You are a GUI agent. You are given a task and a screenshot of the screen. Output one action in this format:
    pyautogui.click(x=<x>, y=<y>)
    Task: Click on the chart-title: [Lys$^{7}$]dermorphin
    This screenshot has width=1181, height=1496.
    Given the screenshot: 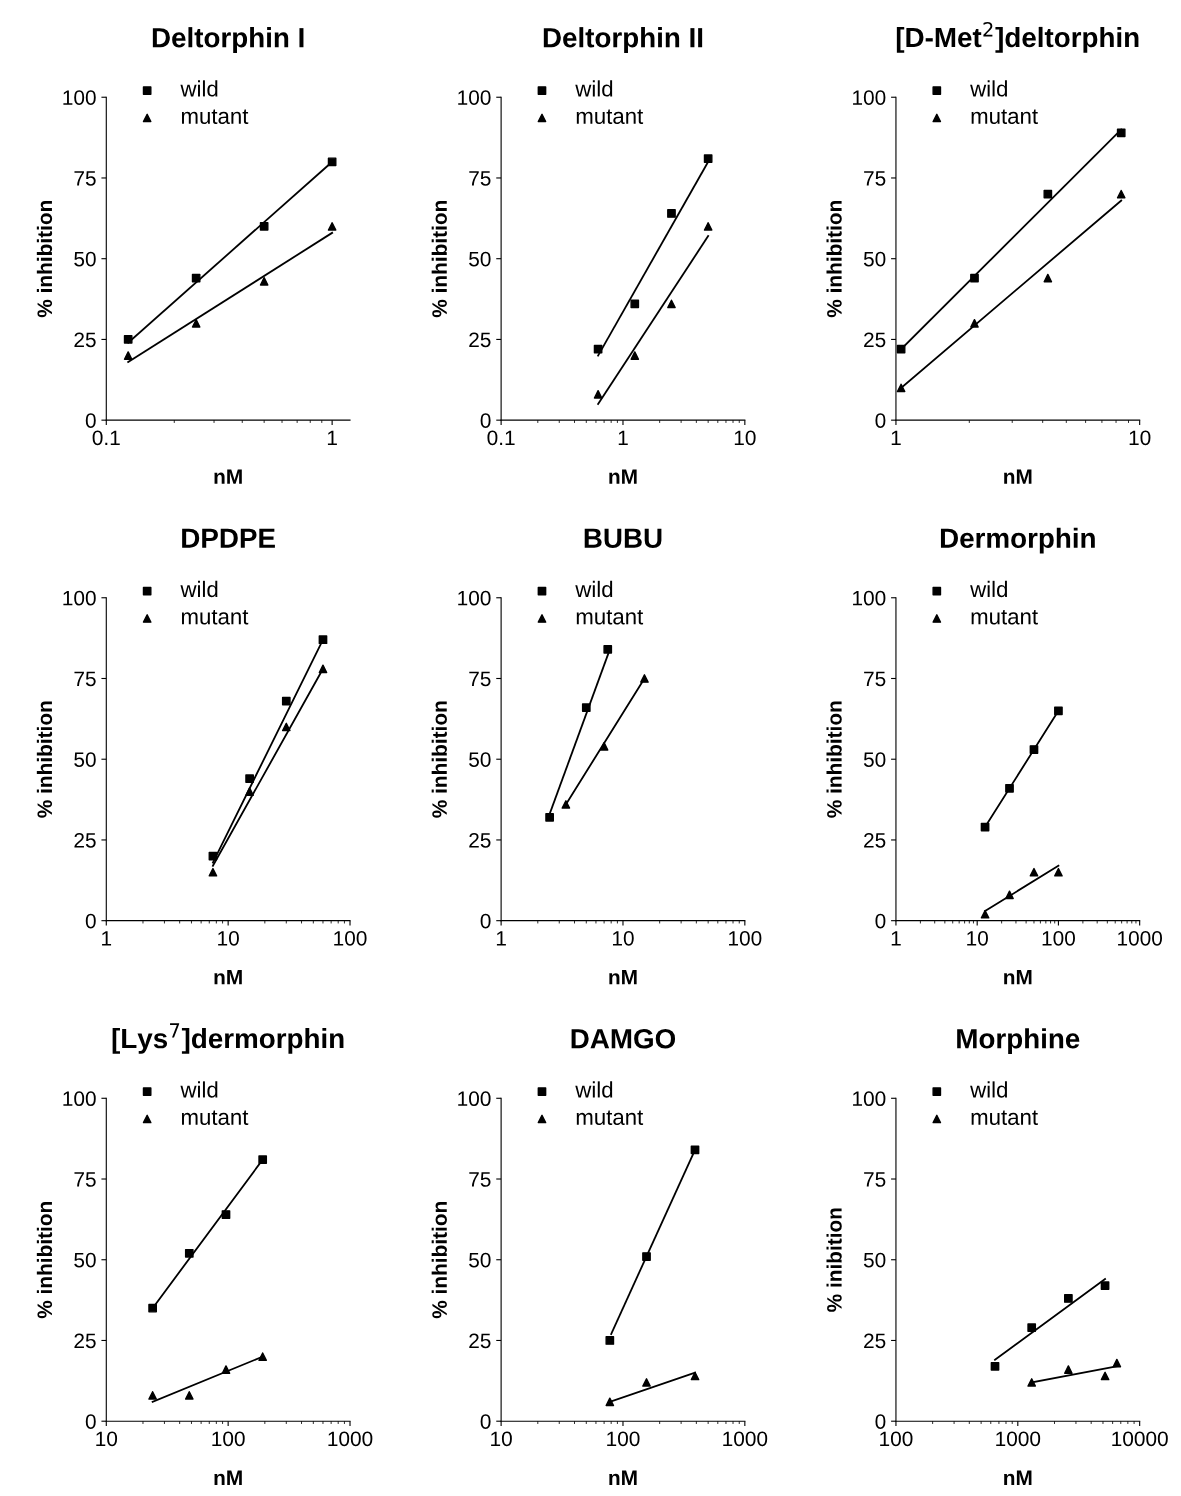 What is the action you would take?
    pyautogui.click(x=228, y=1038)
    